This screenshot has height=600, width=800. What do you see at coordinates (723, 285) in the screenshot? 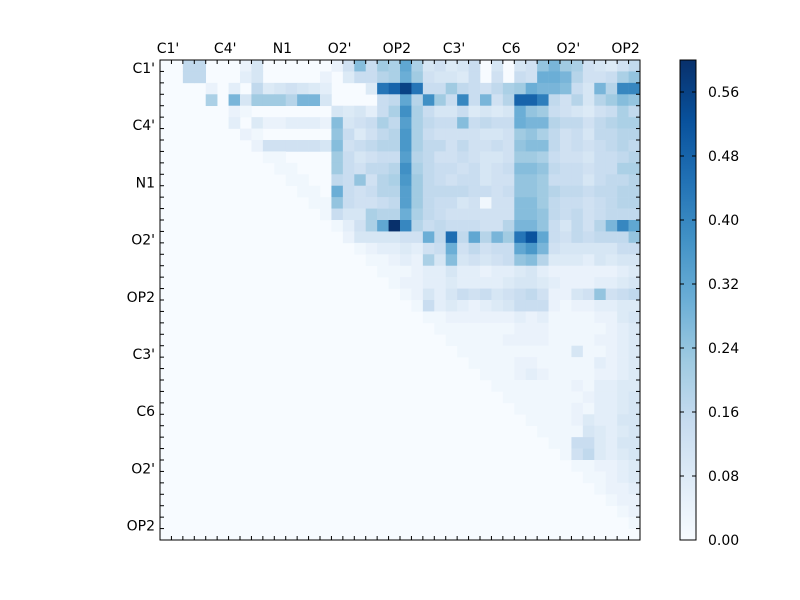
I see `colorbar-tick-label: 0.32` at bounding box center [723, 285].